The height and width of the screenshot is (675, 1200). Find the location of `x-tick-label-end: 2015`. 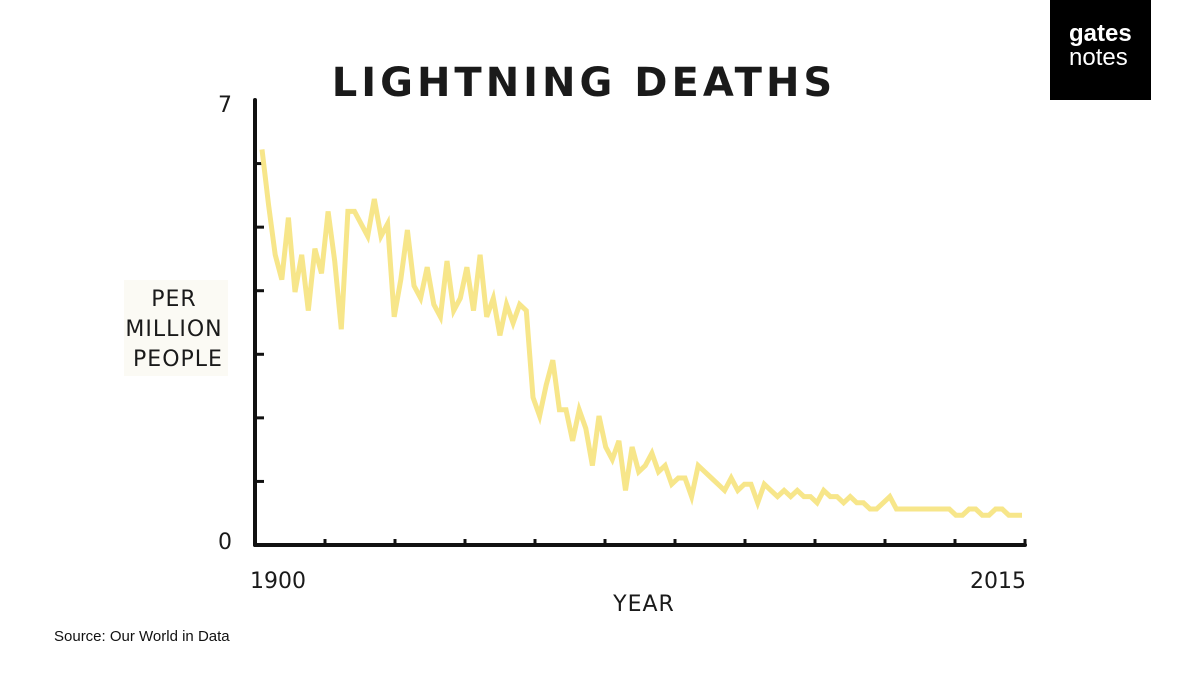

x-tick-label-end: 2015 is located at coordinates (998, 581).